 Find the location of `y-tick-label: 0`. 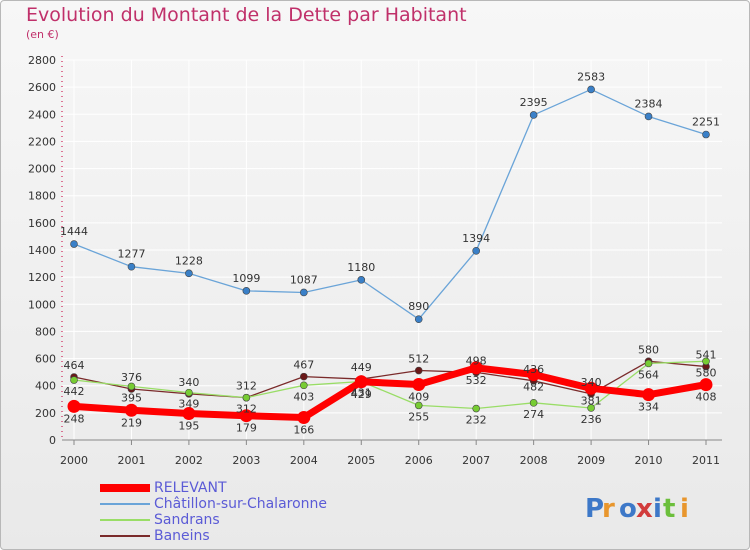

y-tick-label: 0 is located at coordinates (52, 440).